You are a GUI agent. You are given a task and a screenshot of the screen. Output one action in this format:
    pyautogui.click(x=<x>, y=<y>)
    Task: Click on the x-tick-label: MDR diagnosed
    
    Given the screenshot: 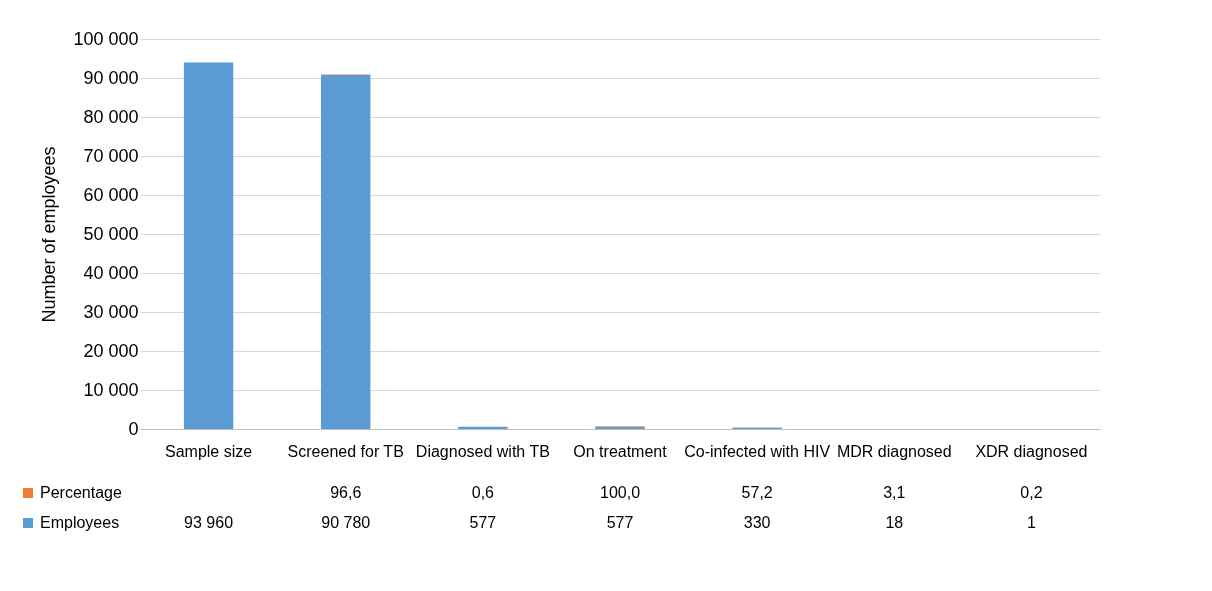 What is the action you would take?
    pyautogui.click(x=894, y=451)
    